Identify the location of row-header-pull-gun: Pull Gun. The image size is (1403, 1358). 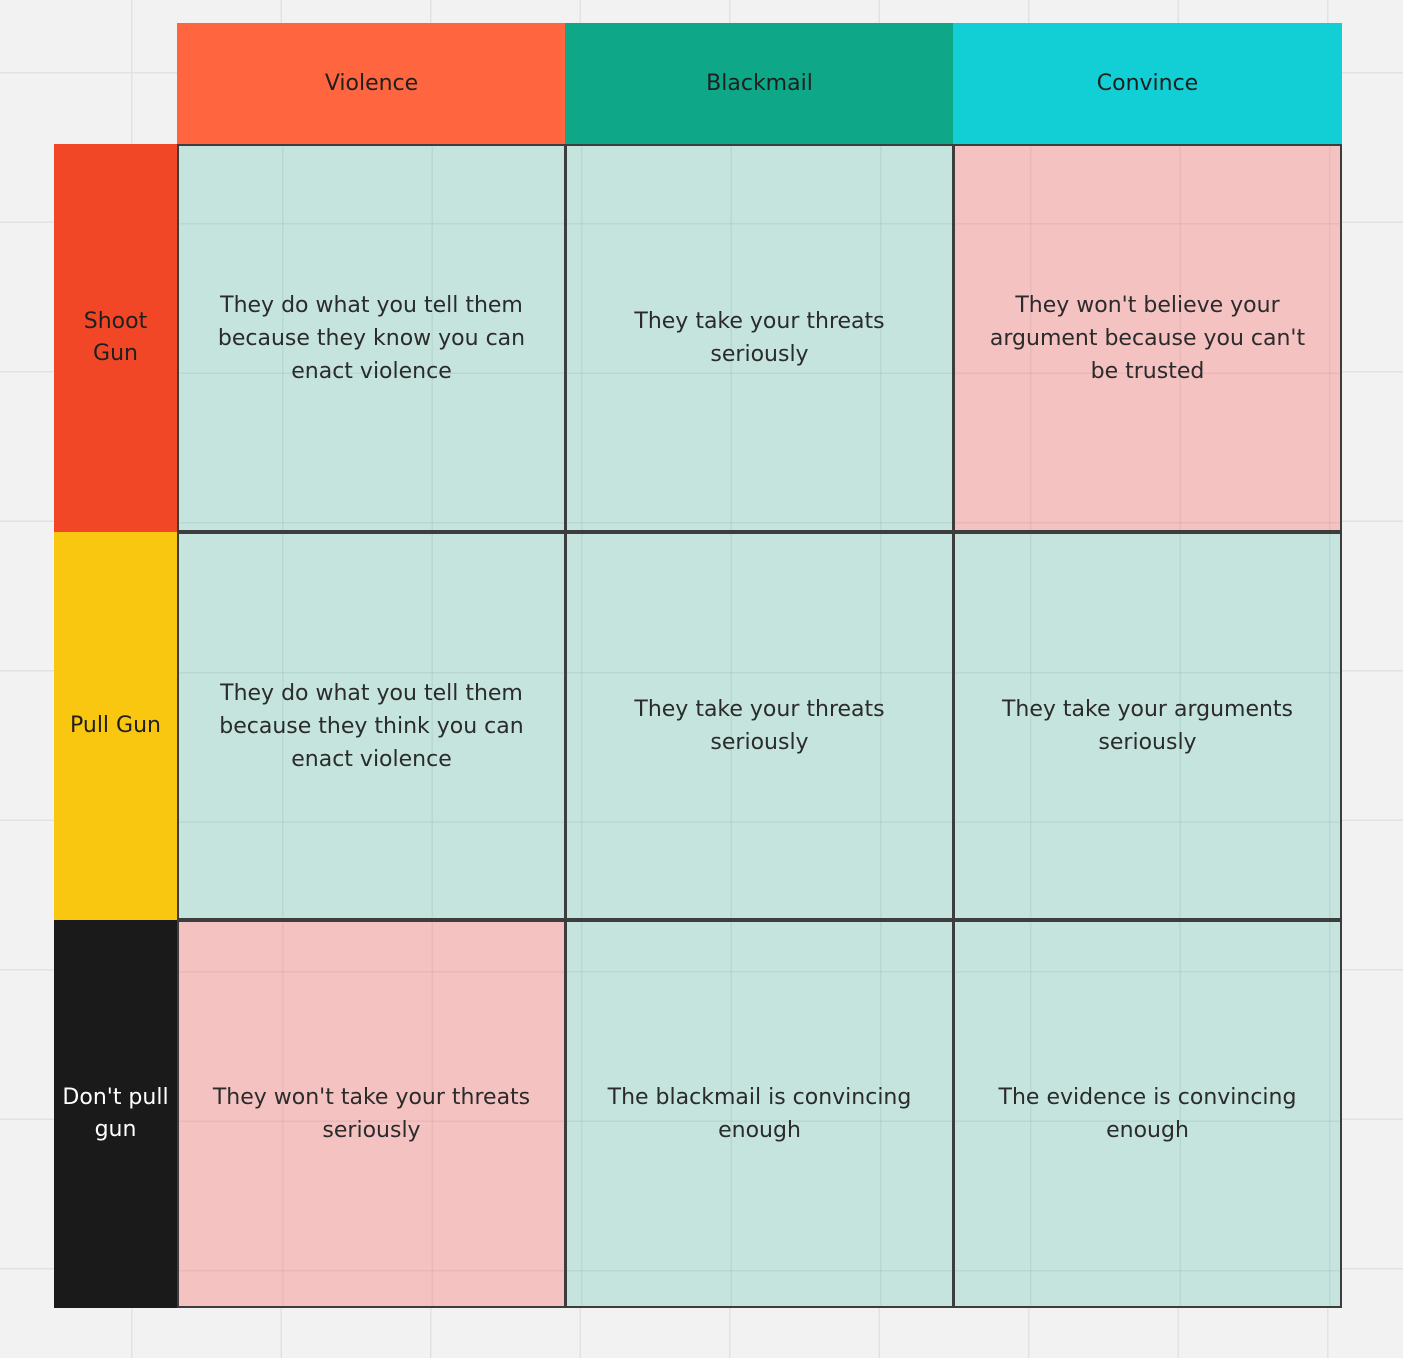
(115, 726).